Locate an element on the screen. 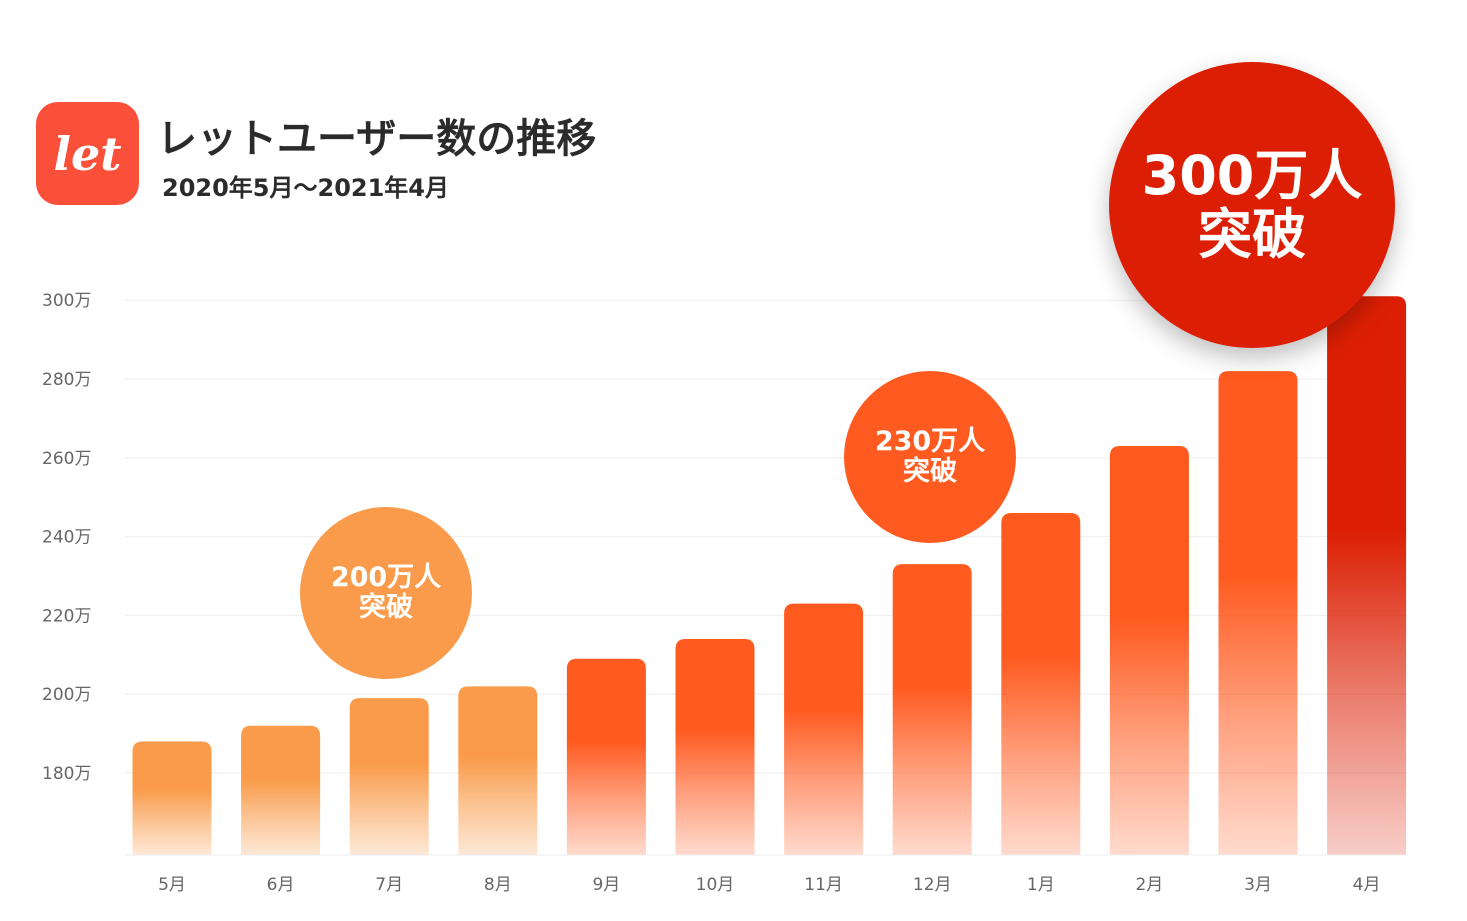 The width and height of the screenshot is (1467, 921). x-tick-label: 11月 is located at coordinates (823, 885).